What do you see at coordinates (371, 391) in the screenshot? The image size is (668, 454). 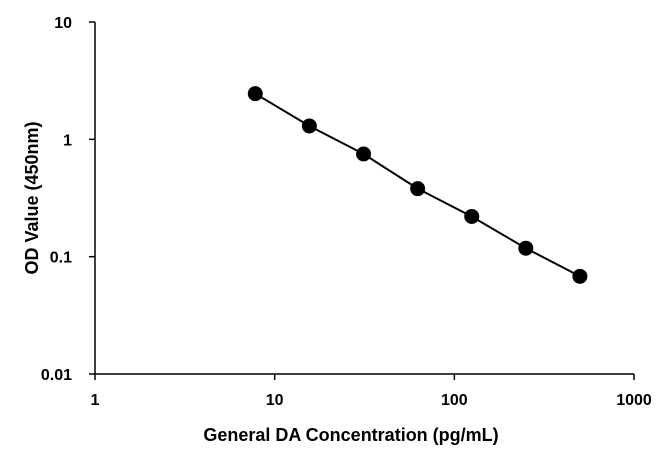 I see `x-axis-ticks: 1 10 100 1000` at bounding box center [371, 391].